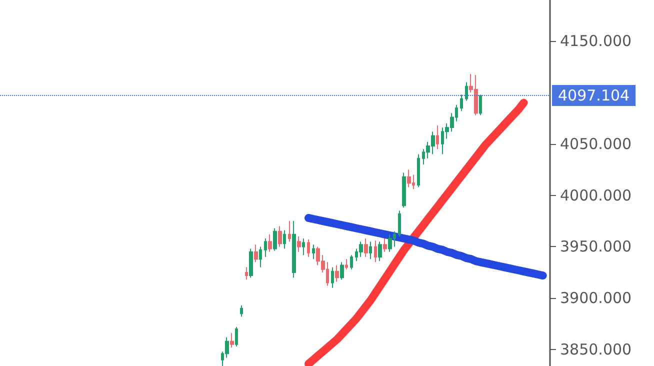  What do you see at coordinates (596, 349) in the screenshot?
I see `y-tick-label: 3850.000` at bounding box center [596, 349].